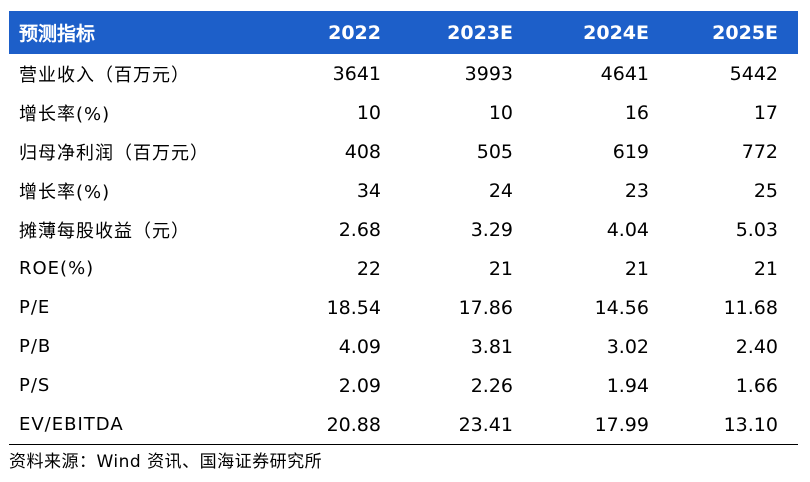 Image resolution: width=810 pixels, height=482 pixels. Describe the element at coordinates (35, 307) in the screenshot. I see `row-label: P/E` at that location.